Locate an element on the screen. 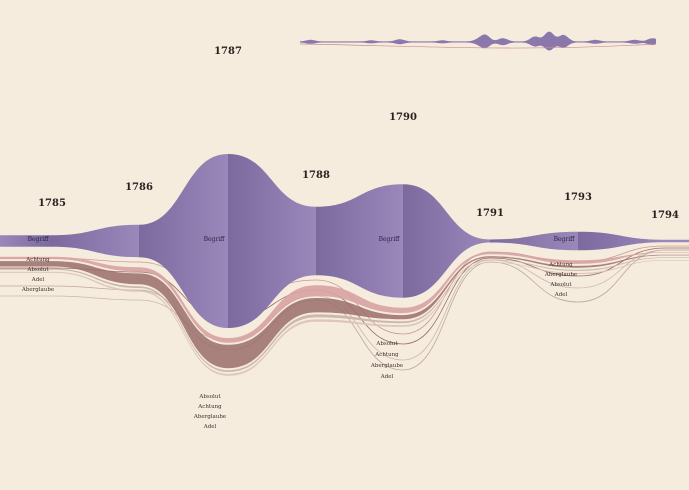 This screenshot has height=490, width=689. term-label-1787-aberglaube: Aberglaube is located at coordinates (209, 417).